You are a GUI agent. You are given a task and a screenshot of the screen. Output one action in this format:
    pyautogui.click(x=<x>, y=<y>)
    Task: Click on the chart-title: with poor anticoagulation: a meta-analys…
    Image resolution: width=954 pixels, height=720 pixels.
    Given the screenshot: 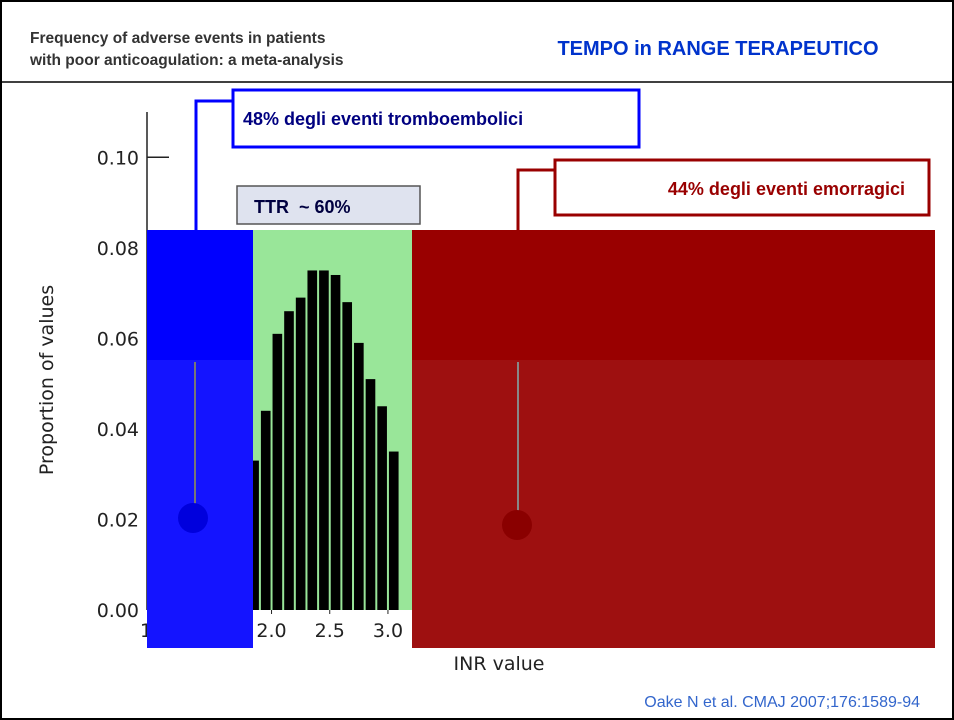 What is the action you would take?
    pyautogui.click(x=186, y=60)
    